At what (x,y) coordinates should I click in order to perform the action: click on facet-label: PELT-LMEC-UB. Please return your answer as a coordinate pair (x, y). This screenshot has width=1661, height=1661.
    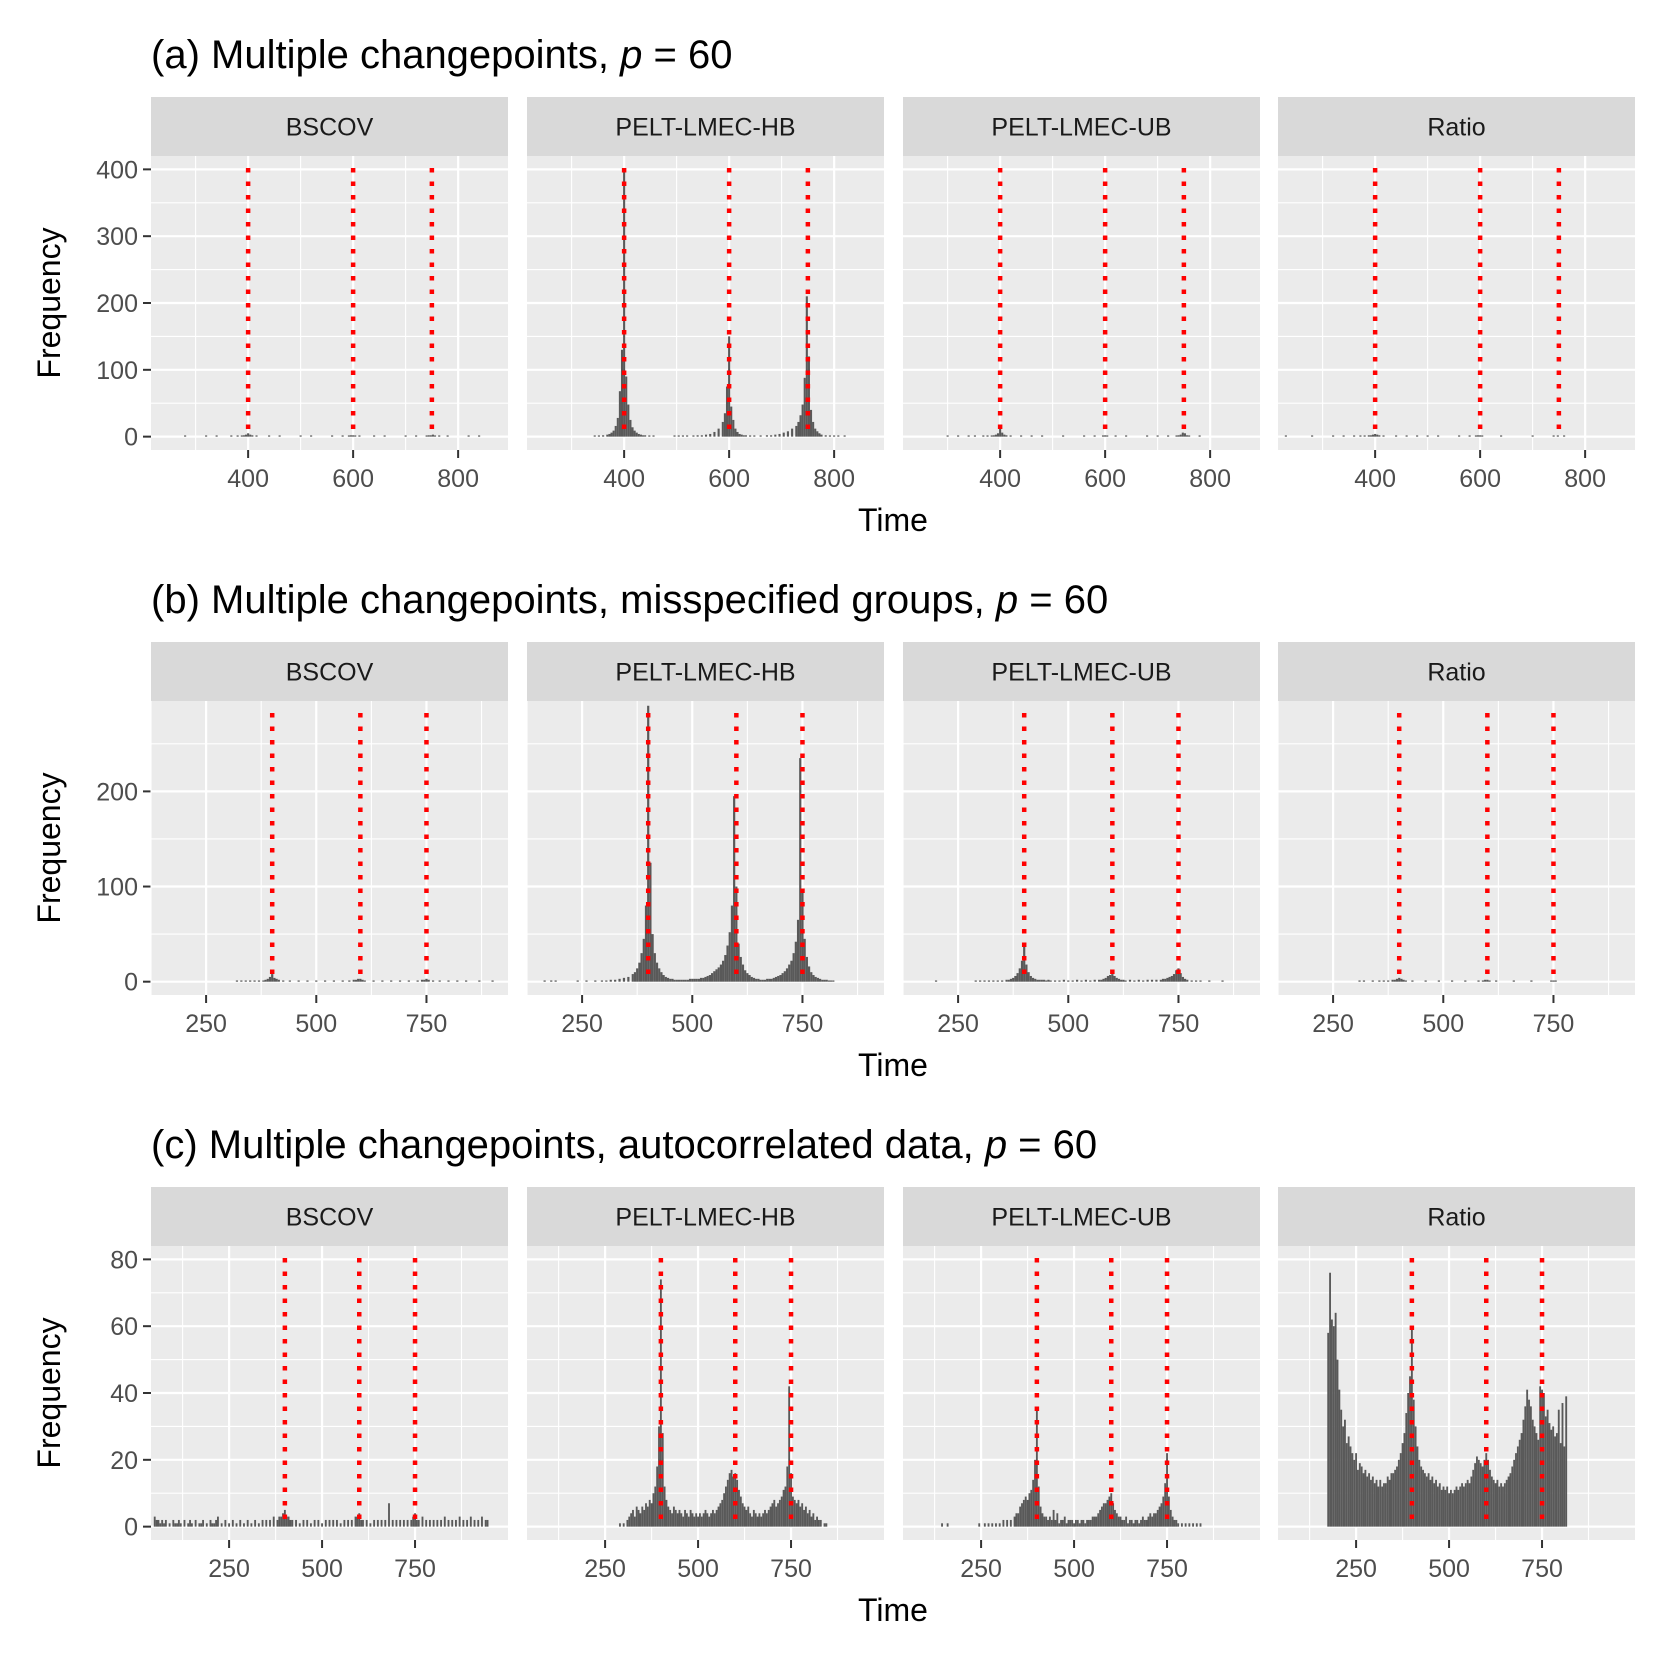
    Looking at the image, I should click on (1081, 1218).